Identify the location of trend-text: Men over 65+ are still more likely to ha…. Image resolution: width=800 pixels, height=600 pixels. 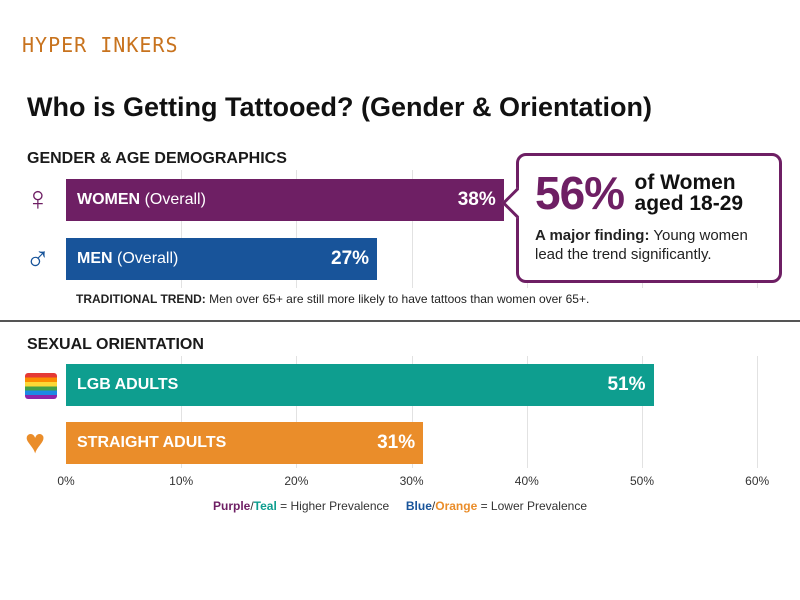
(399, 299).